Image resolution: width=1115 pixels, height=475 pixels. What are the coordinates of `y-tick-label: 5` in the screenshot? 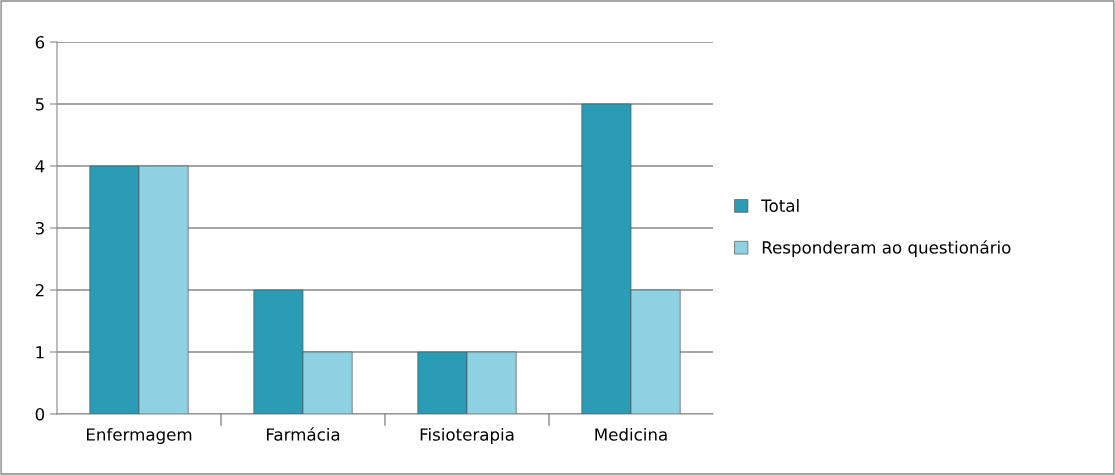 It's located at (39, 104).